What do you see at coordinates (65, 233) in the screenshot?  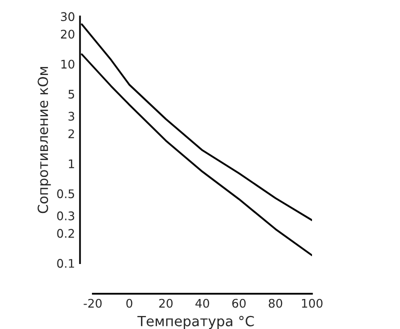 I see `y-tick-label: 0.2` at bounding box center [65, 233].